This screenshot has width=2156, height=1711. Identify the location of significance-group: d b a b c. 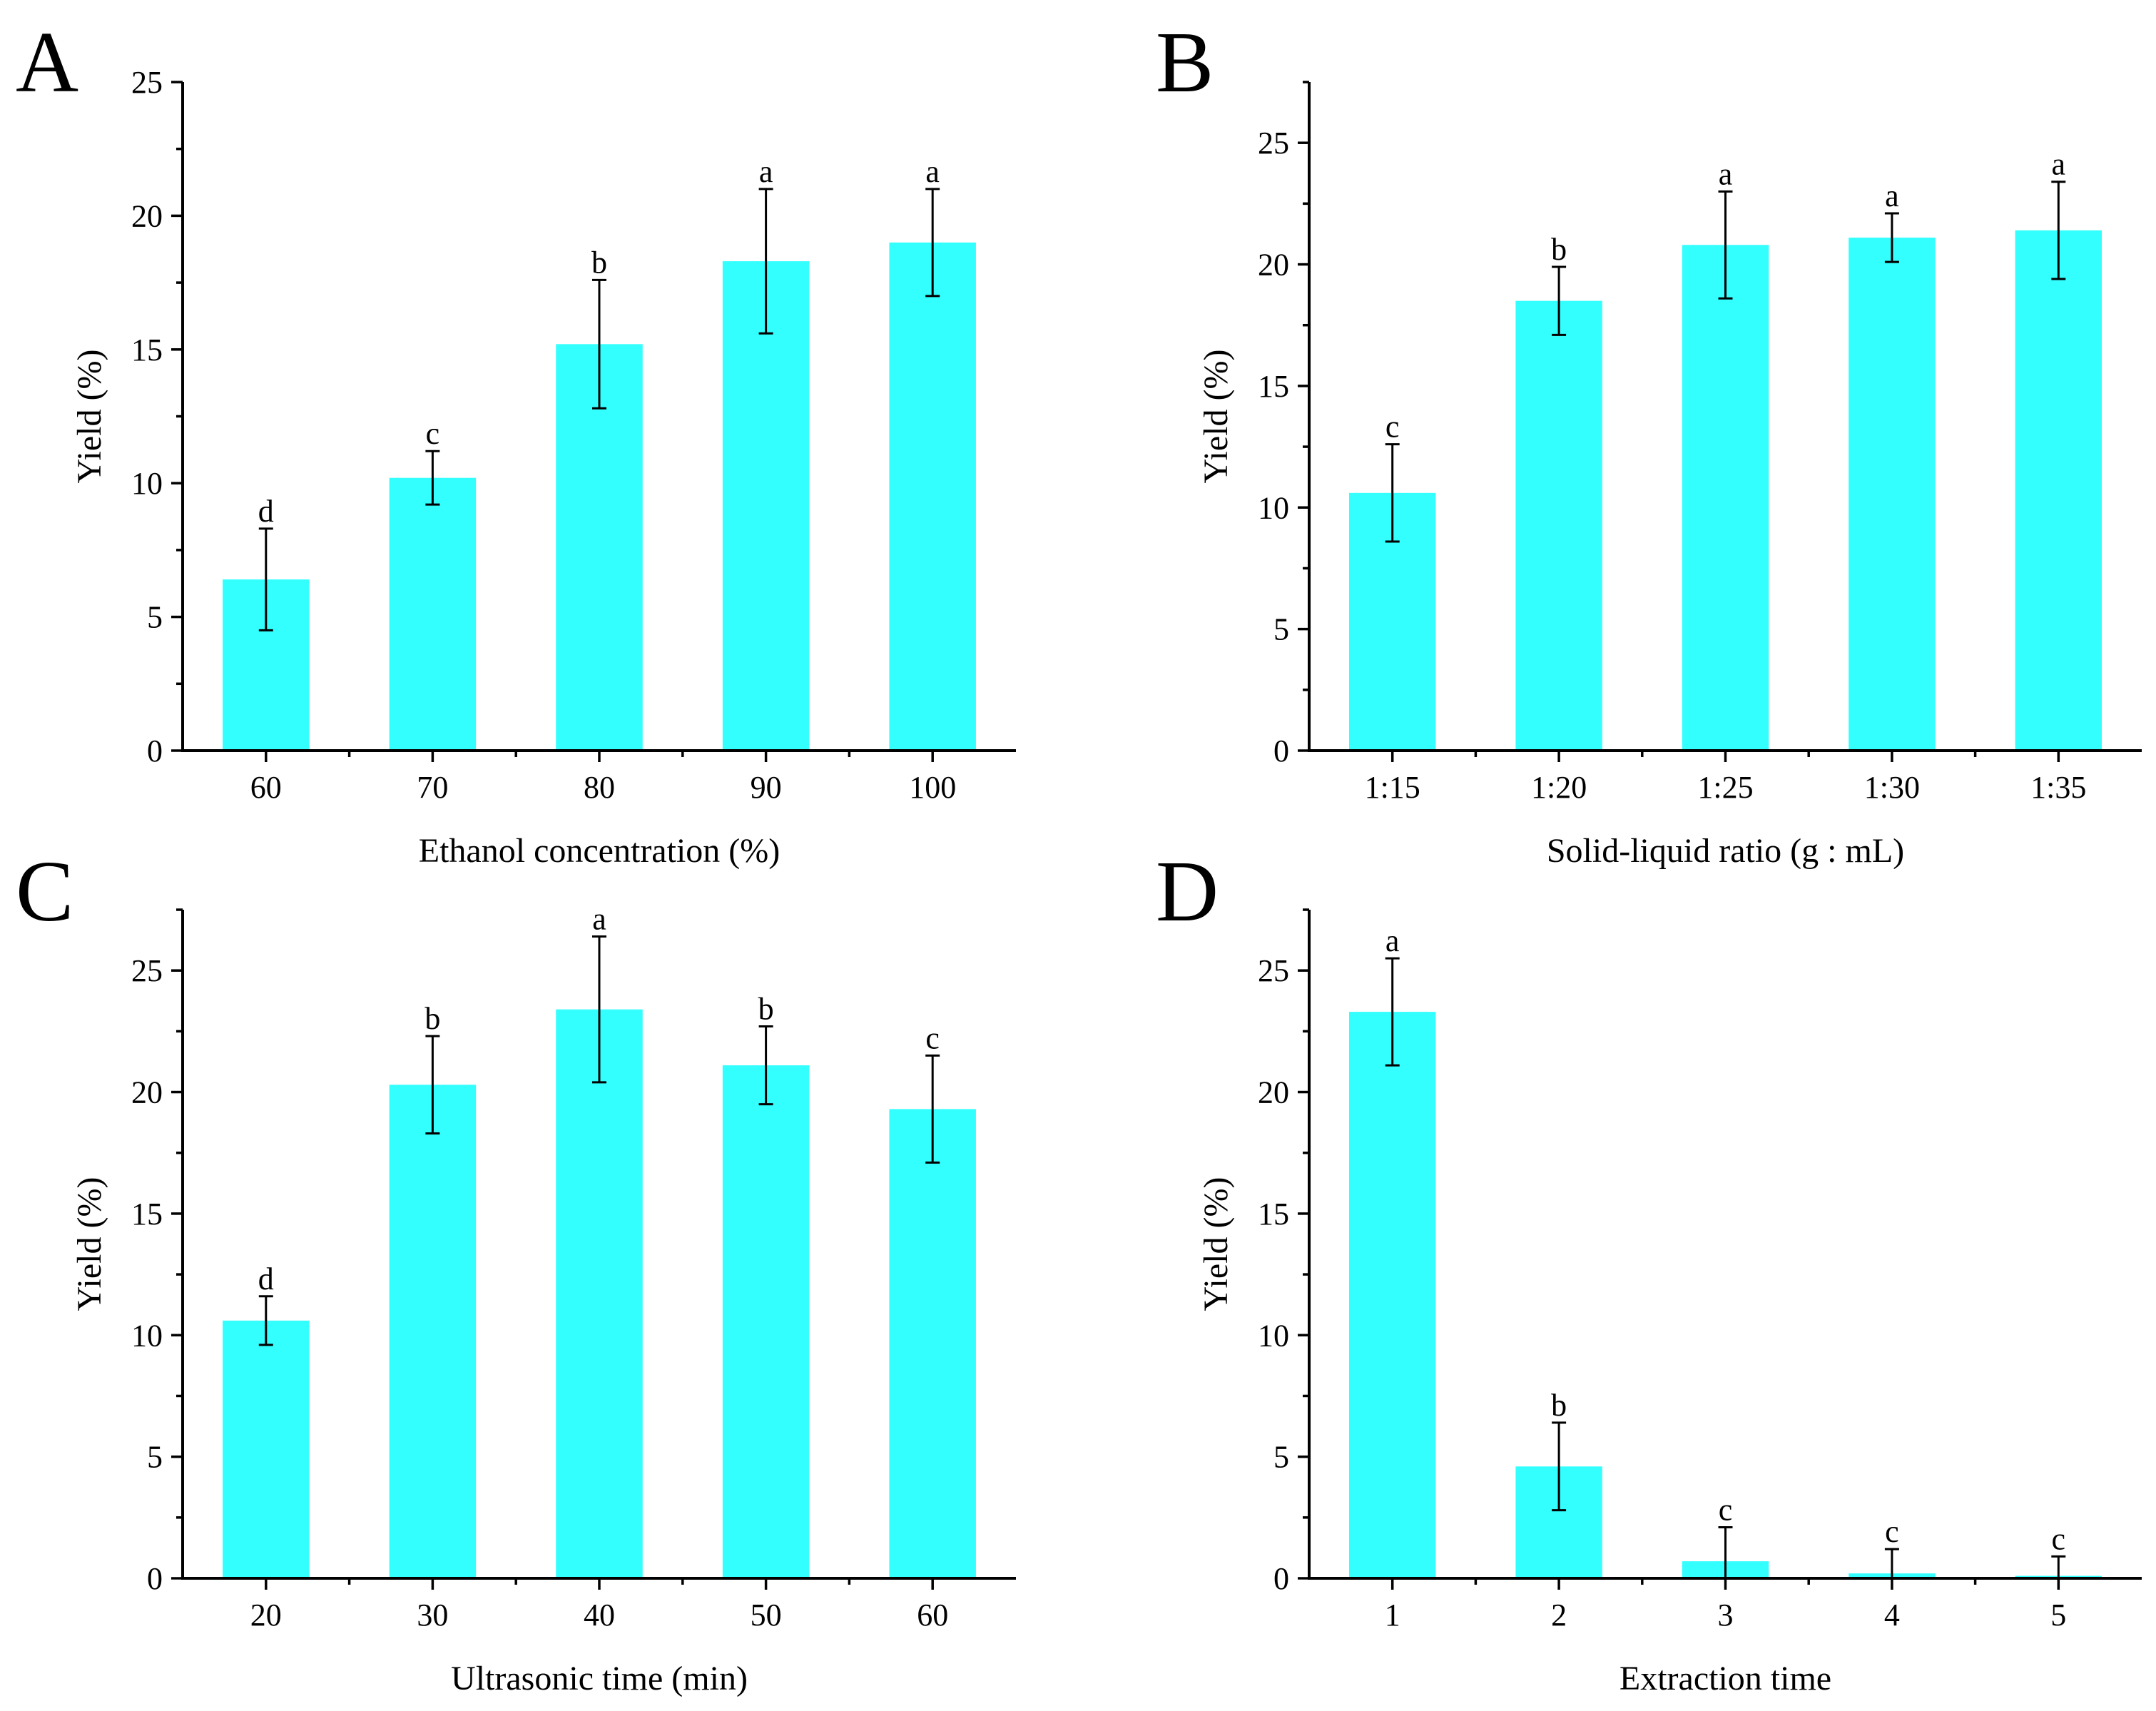
(599, 1098).